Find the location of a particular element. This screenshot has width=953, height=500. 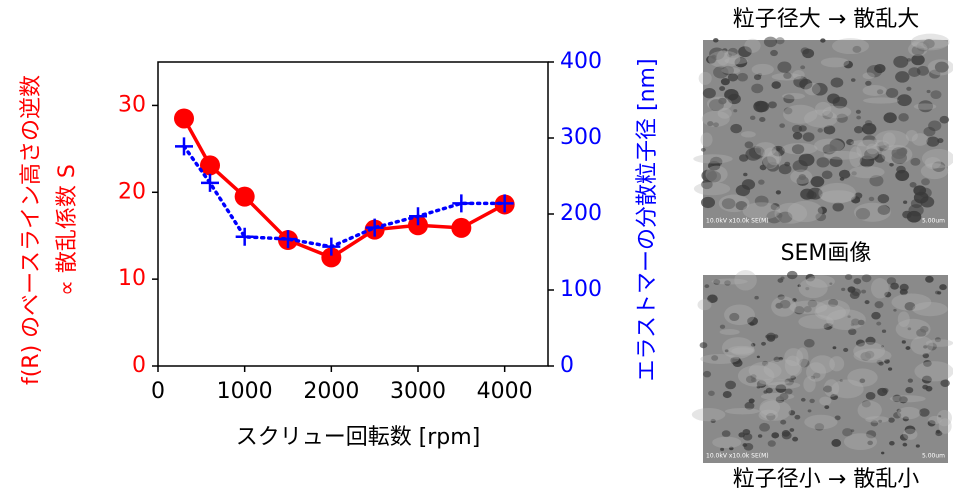

y-tick-label: 30 is located at coordinates (132, 104).